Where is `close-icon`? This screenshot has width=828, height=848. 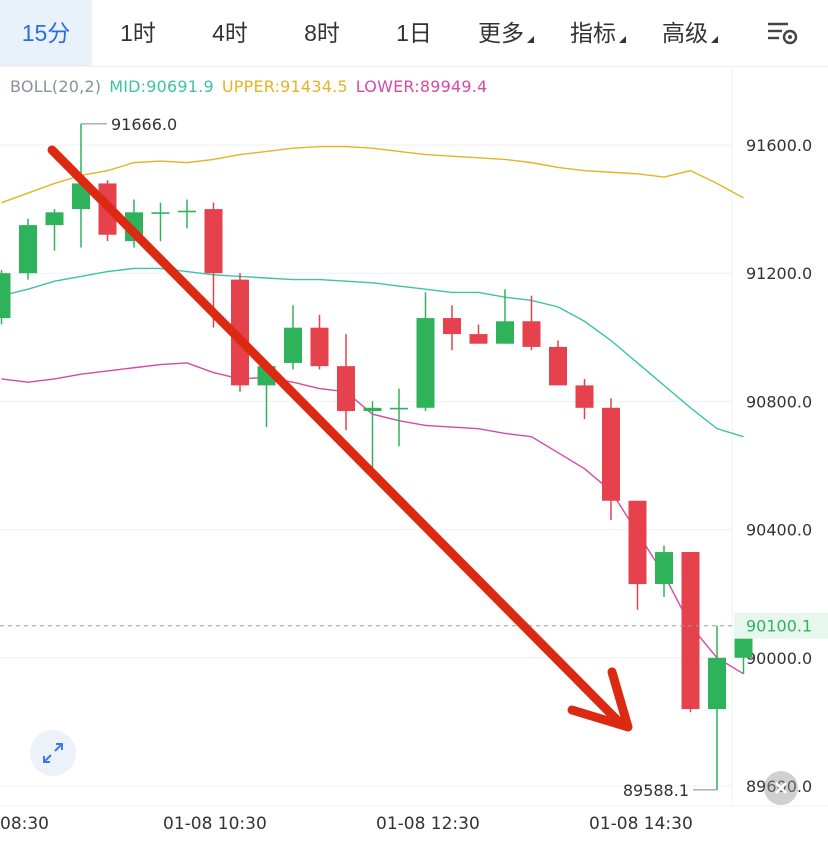 close-icon is located at coordinates (781, 788).